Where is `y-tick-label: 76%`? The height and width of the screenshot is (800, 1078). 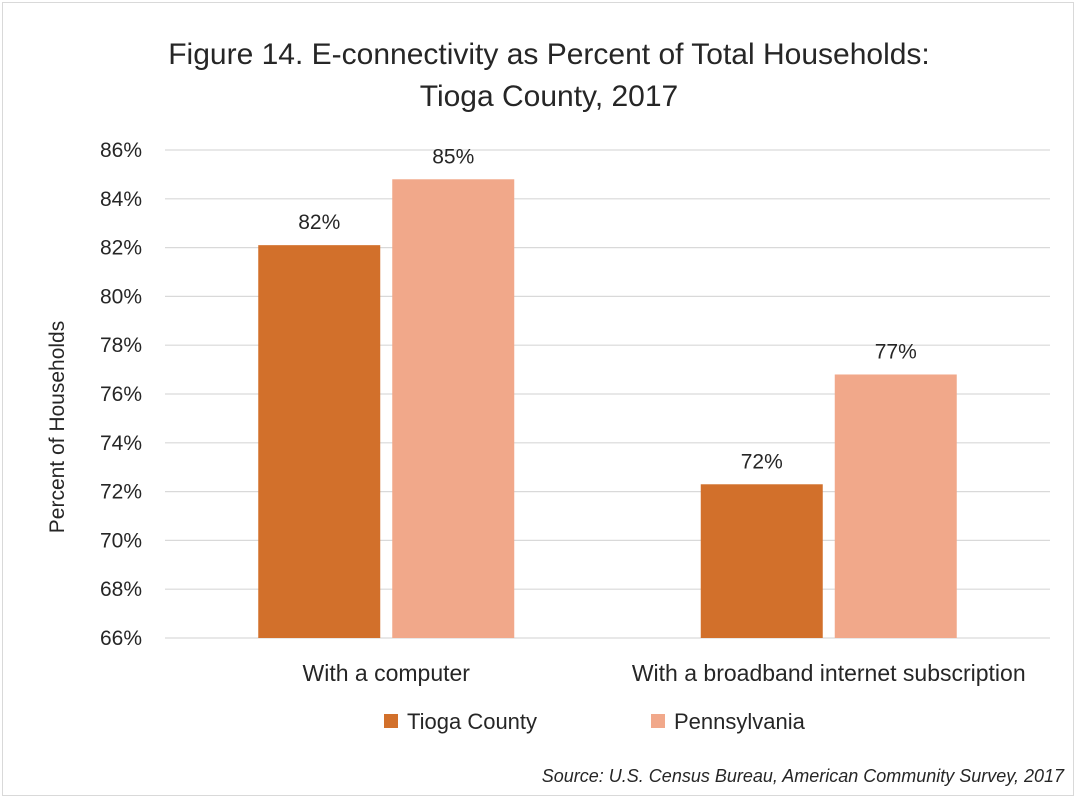 y-tick-label: 76% is located at coordinates (121, 394).